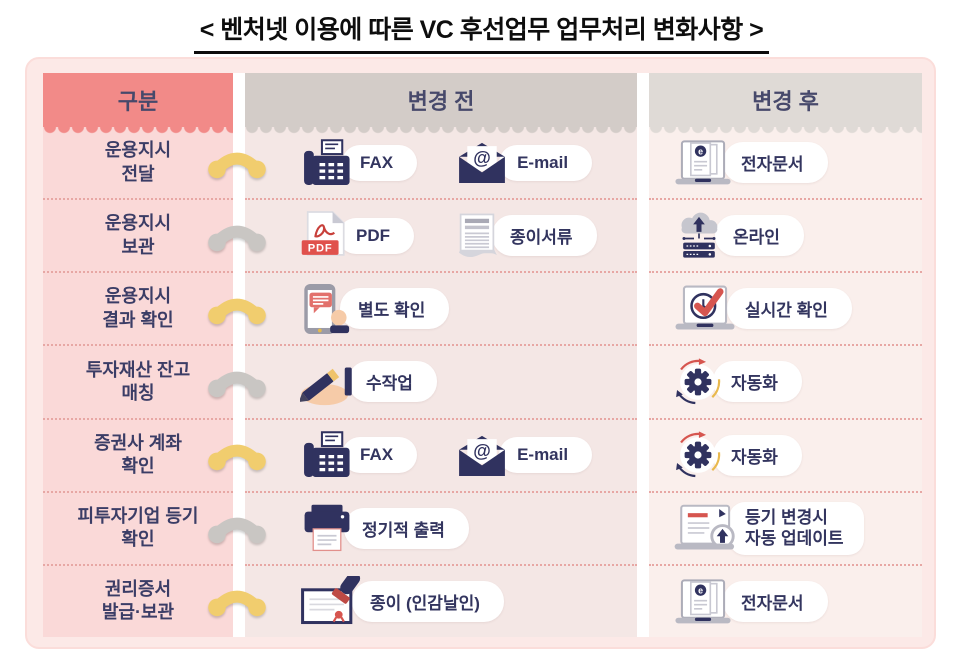 This screenshot has height=655, width=963. I want to click on page-title: < 벤처넷 이용에 따른 VC 후선업무 업무처리 변화사항 >, so click(481, 32).